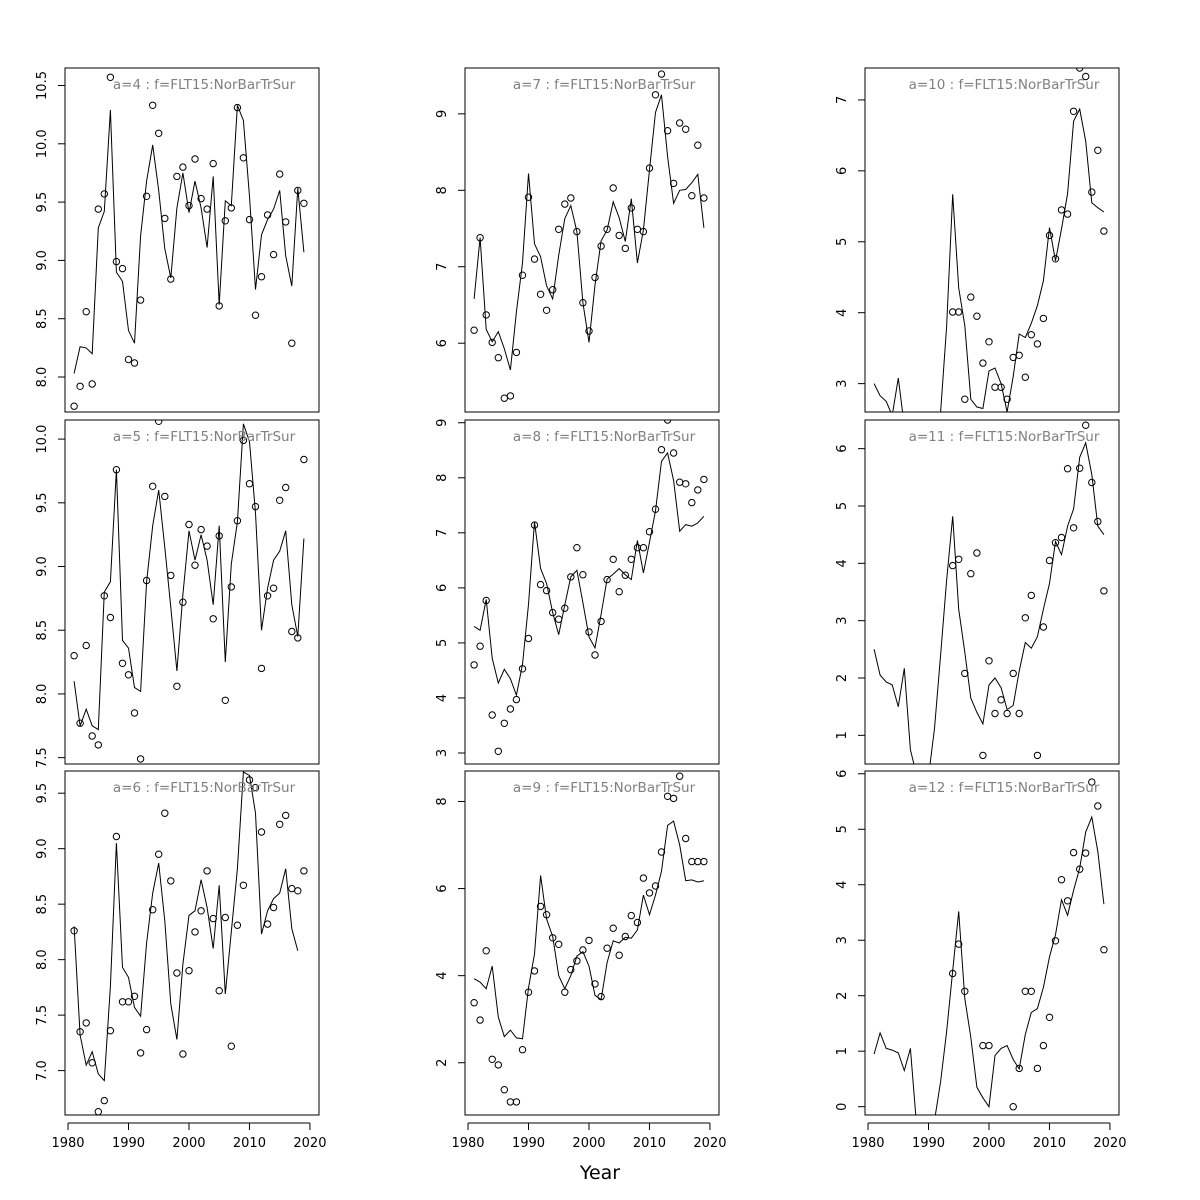  What do you see at coordinates (442, 643) in the screenshot?
I see `y-tick-label: 5` at bounding box center [442, 643].